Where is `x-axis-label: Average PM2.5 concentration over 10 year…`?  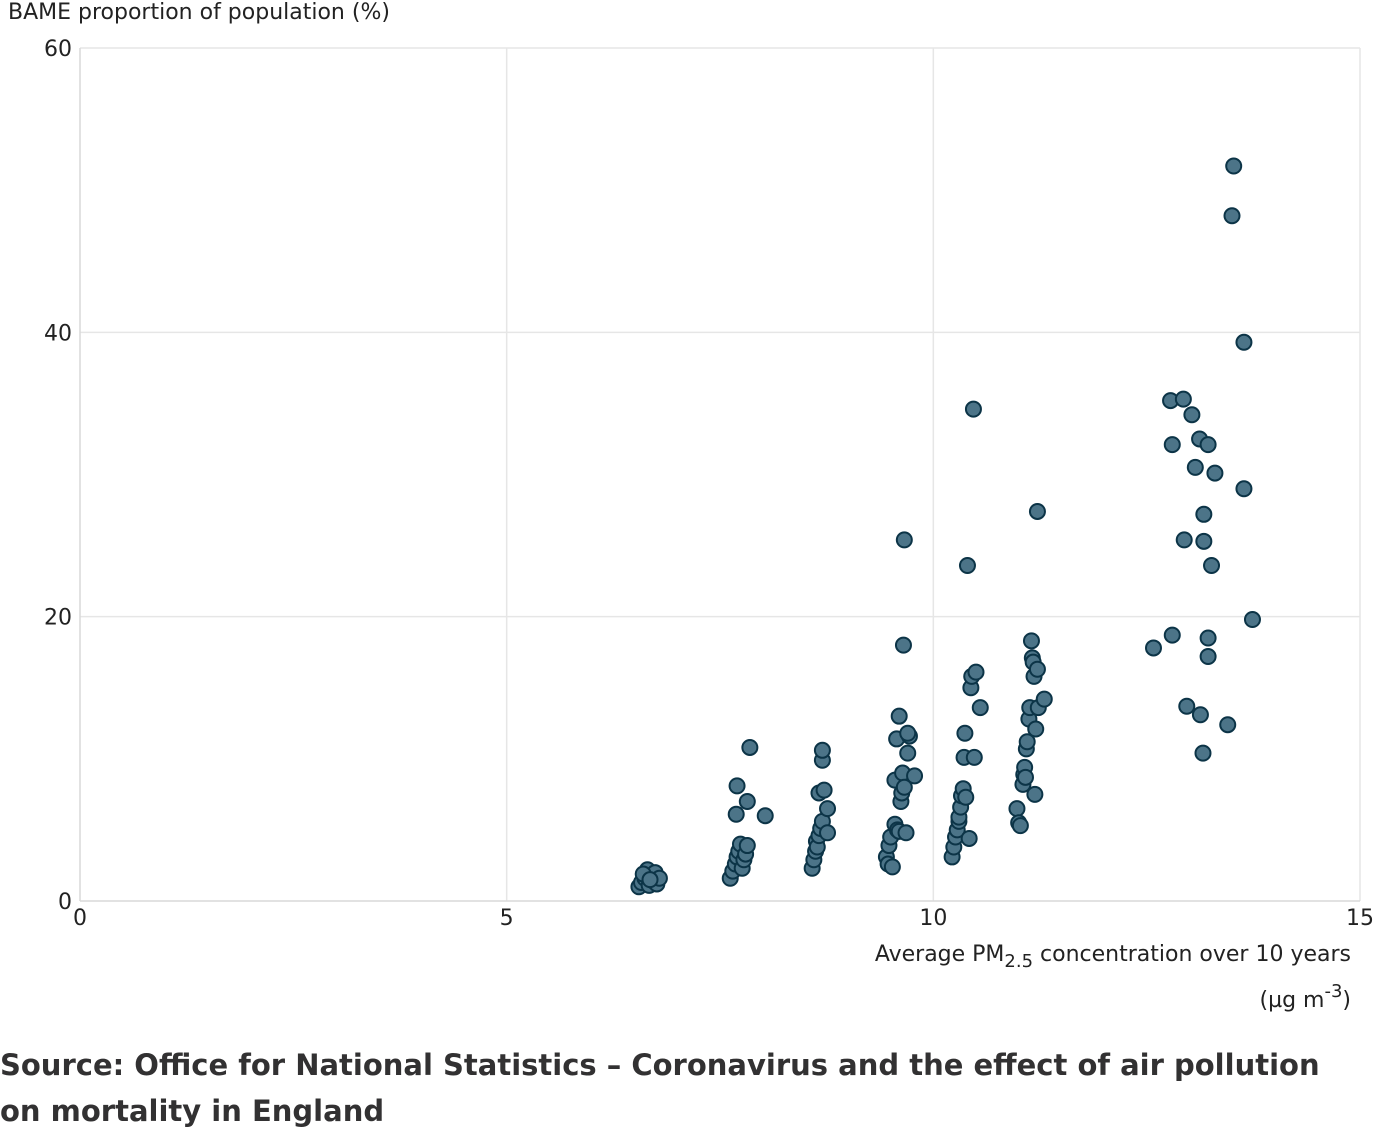 x-axis-label: Average PM2.5 concentration over 10 year… is located at coordinates (1113, 978).